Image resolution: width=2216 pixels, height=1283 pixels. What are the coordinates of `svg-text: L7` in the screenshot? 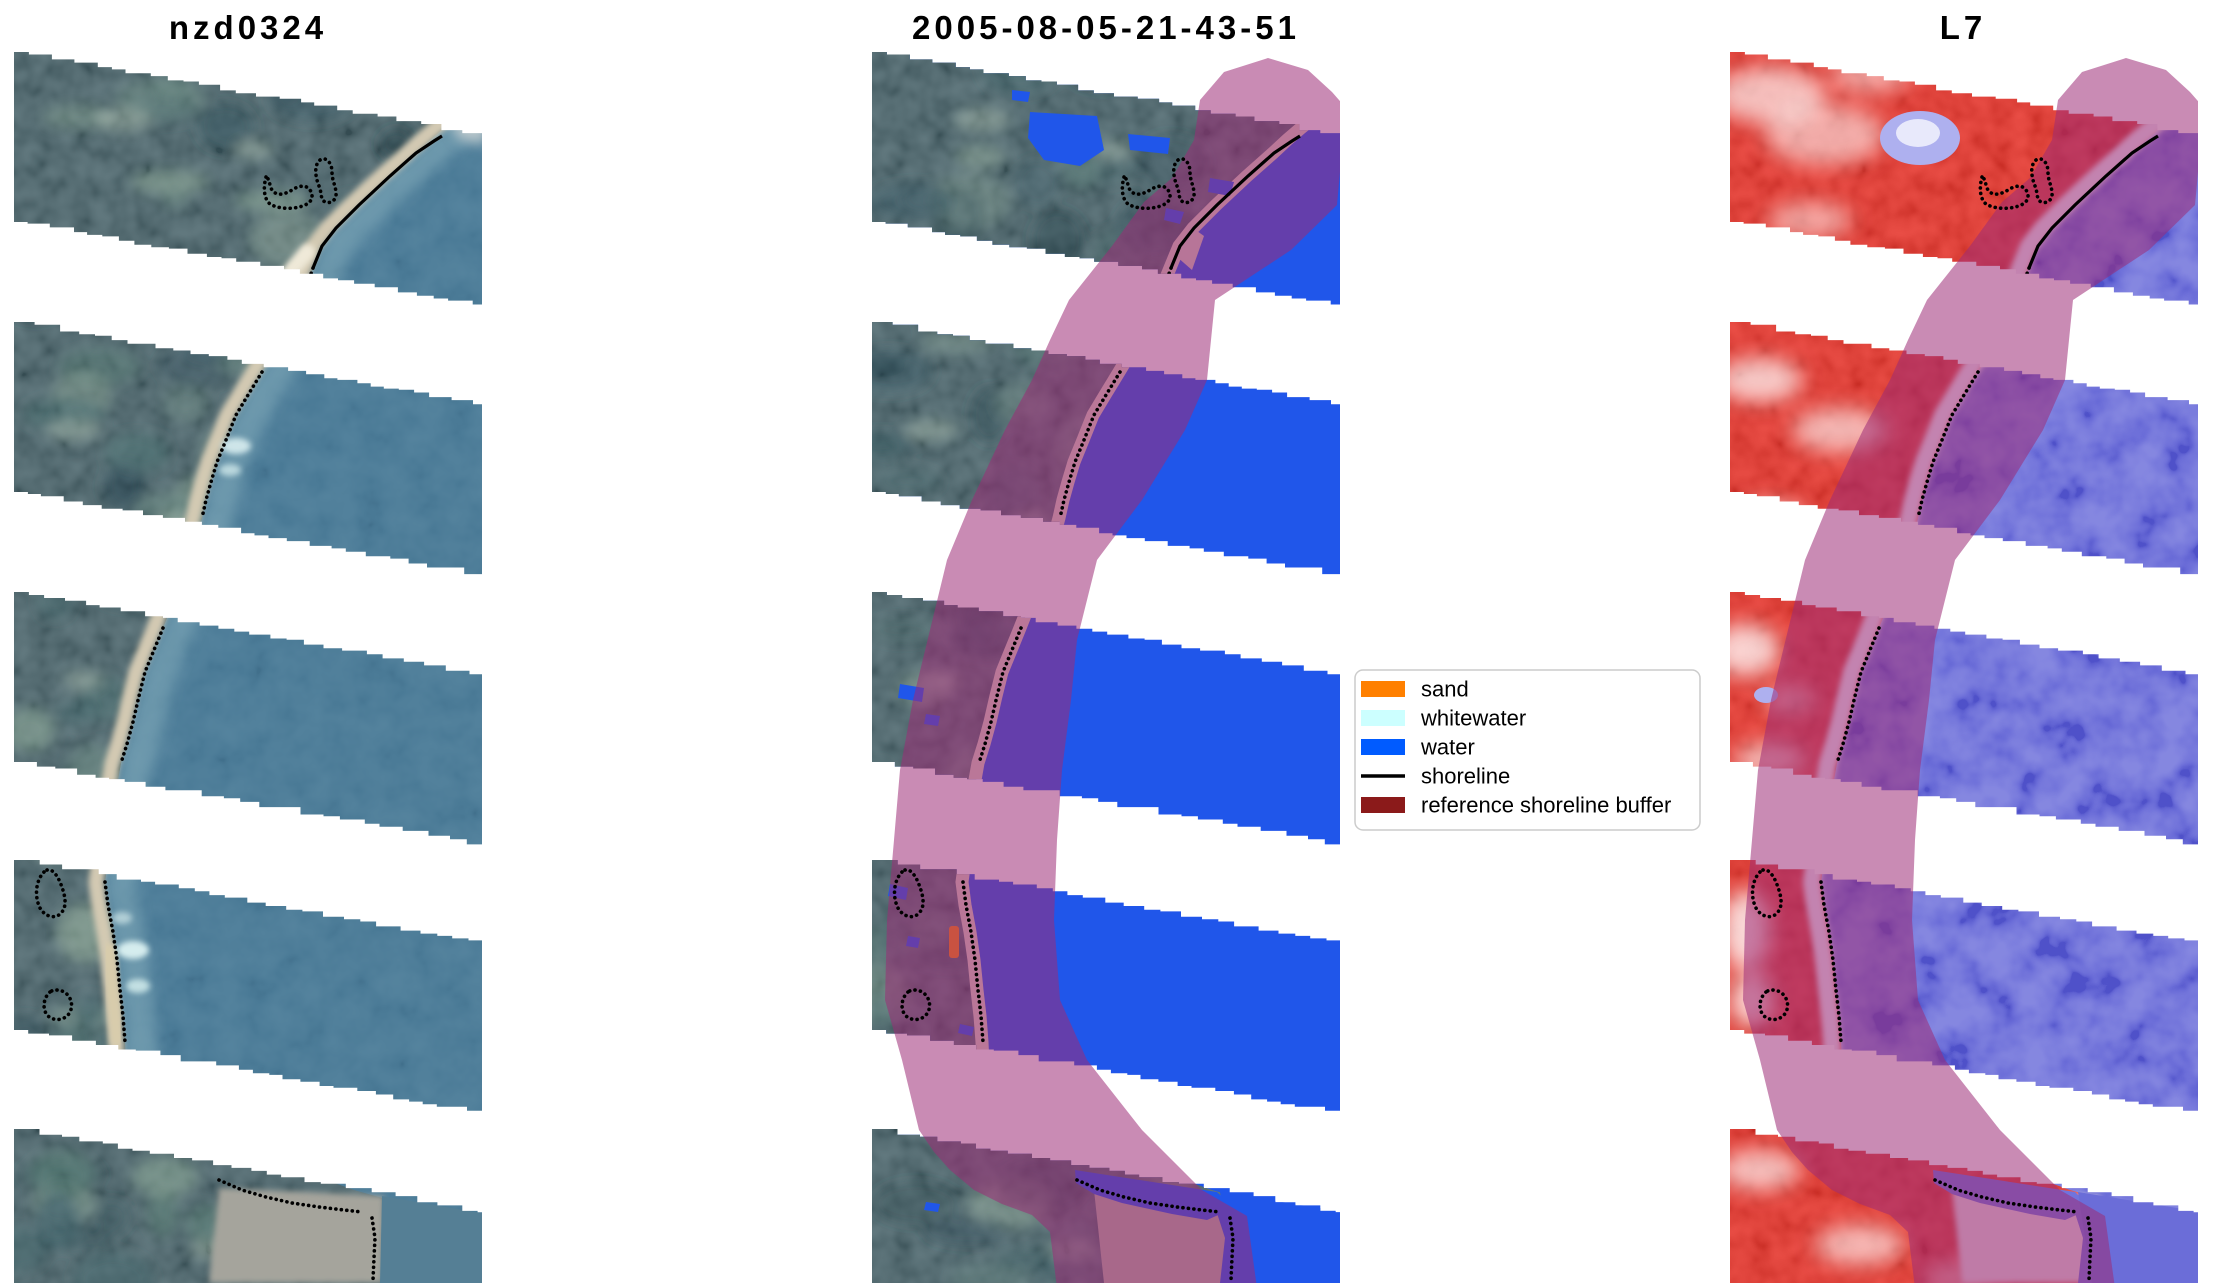 It's located at (1963, 27).